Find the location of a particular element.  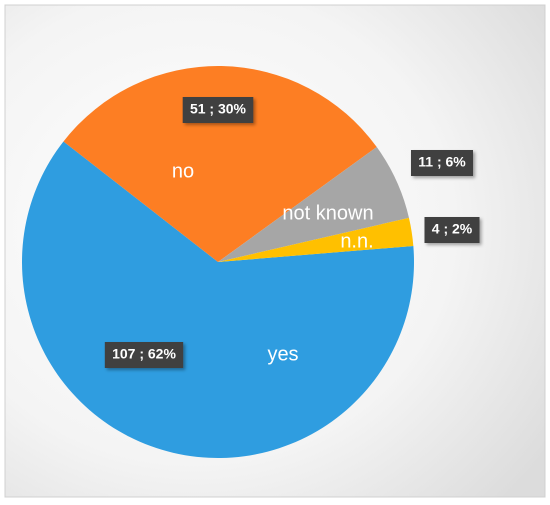

data-label: 4 ; 2% is located at coordinates (452, 229).